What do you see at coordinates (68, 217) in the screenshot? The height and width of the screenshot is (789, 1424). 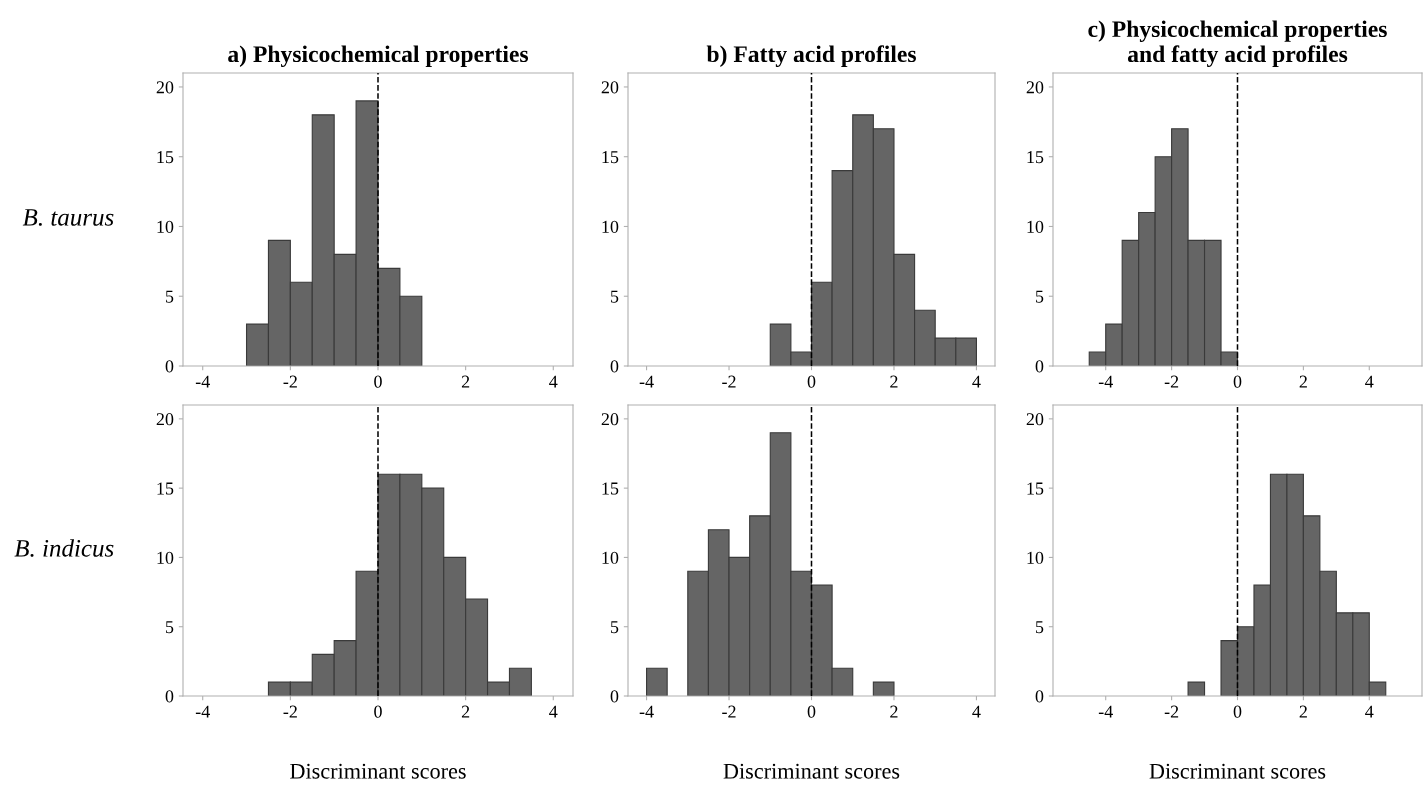 I see `y-axis-title: B. taurus` at bounding box center [68, 217].